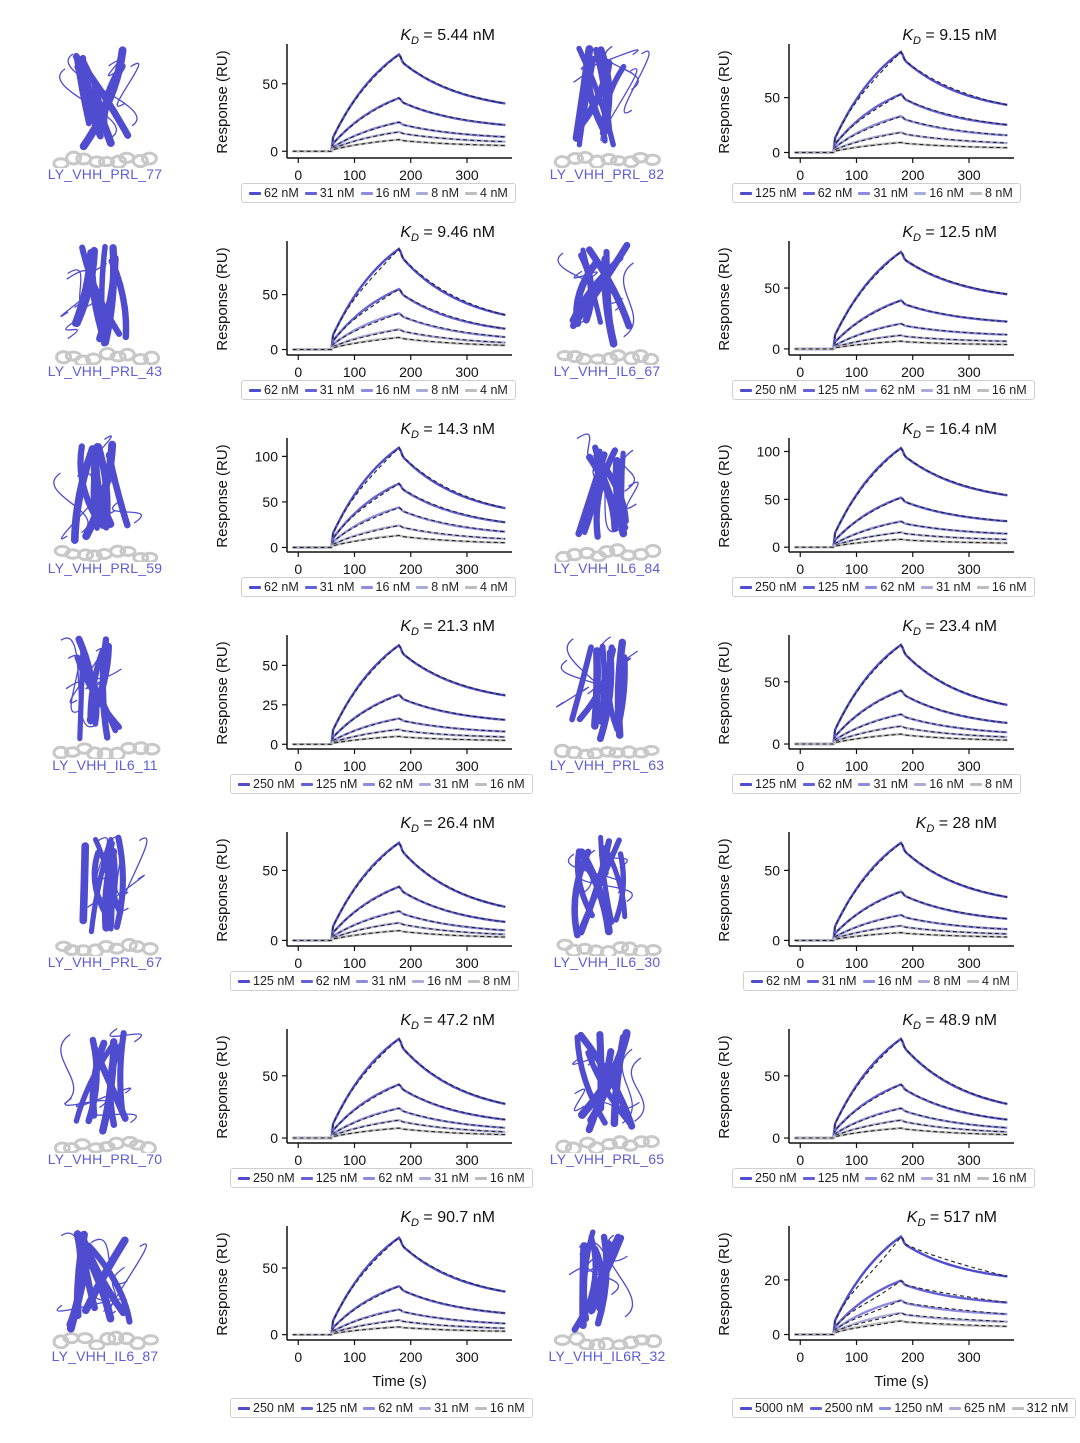  Describe the element at coordinates (841, 1408) in the screenshot. I see `legend-entry: 2500 nM` at that location.